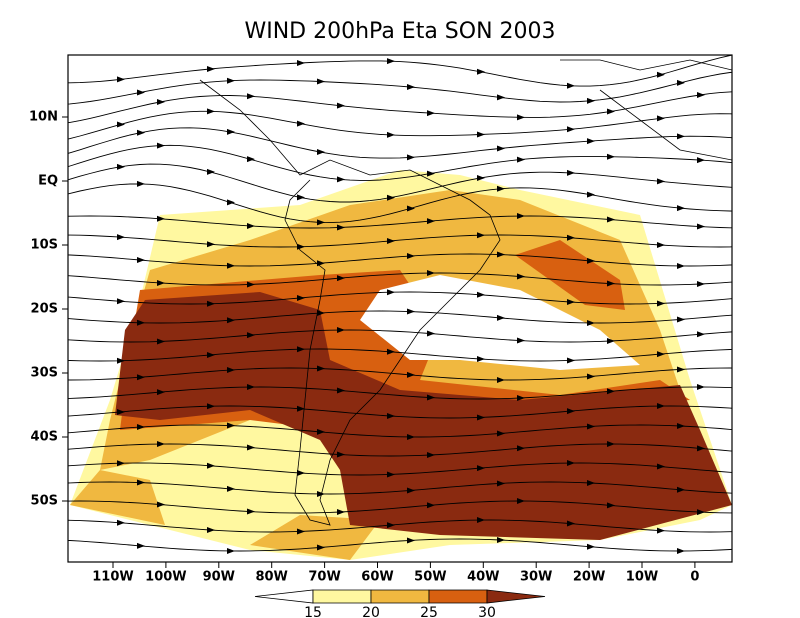  Describe the element at coordinates (48, 181) in the screenshot. I see `lat-label: EQ` at that location.